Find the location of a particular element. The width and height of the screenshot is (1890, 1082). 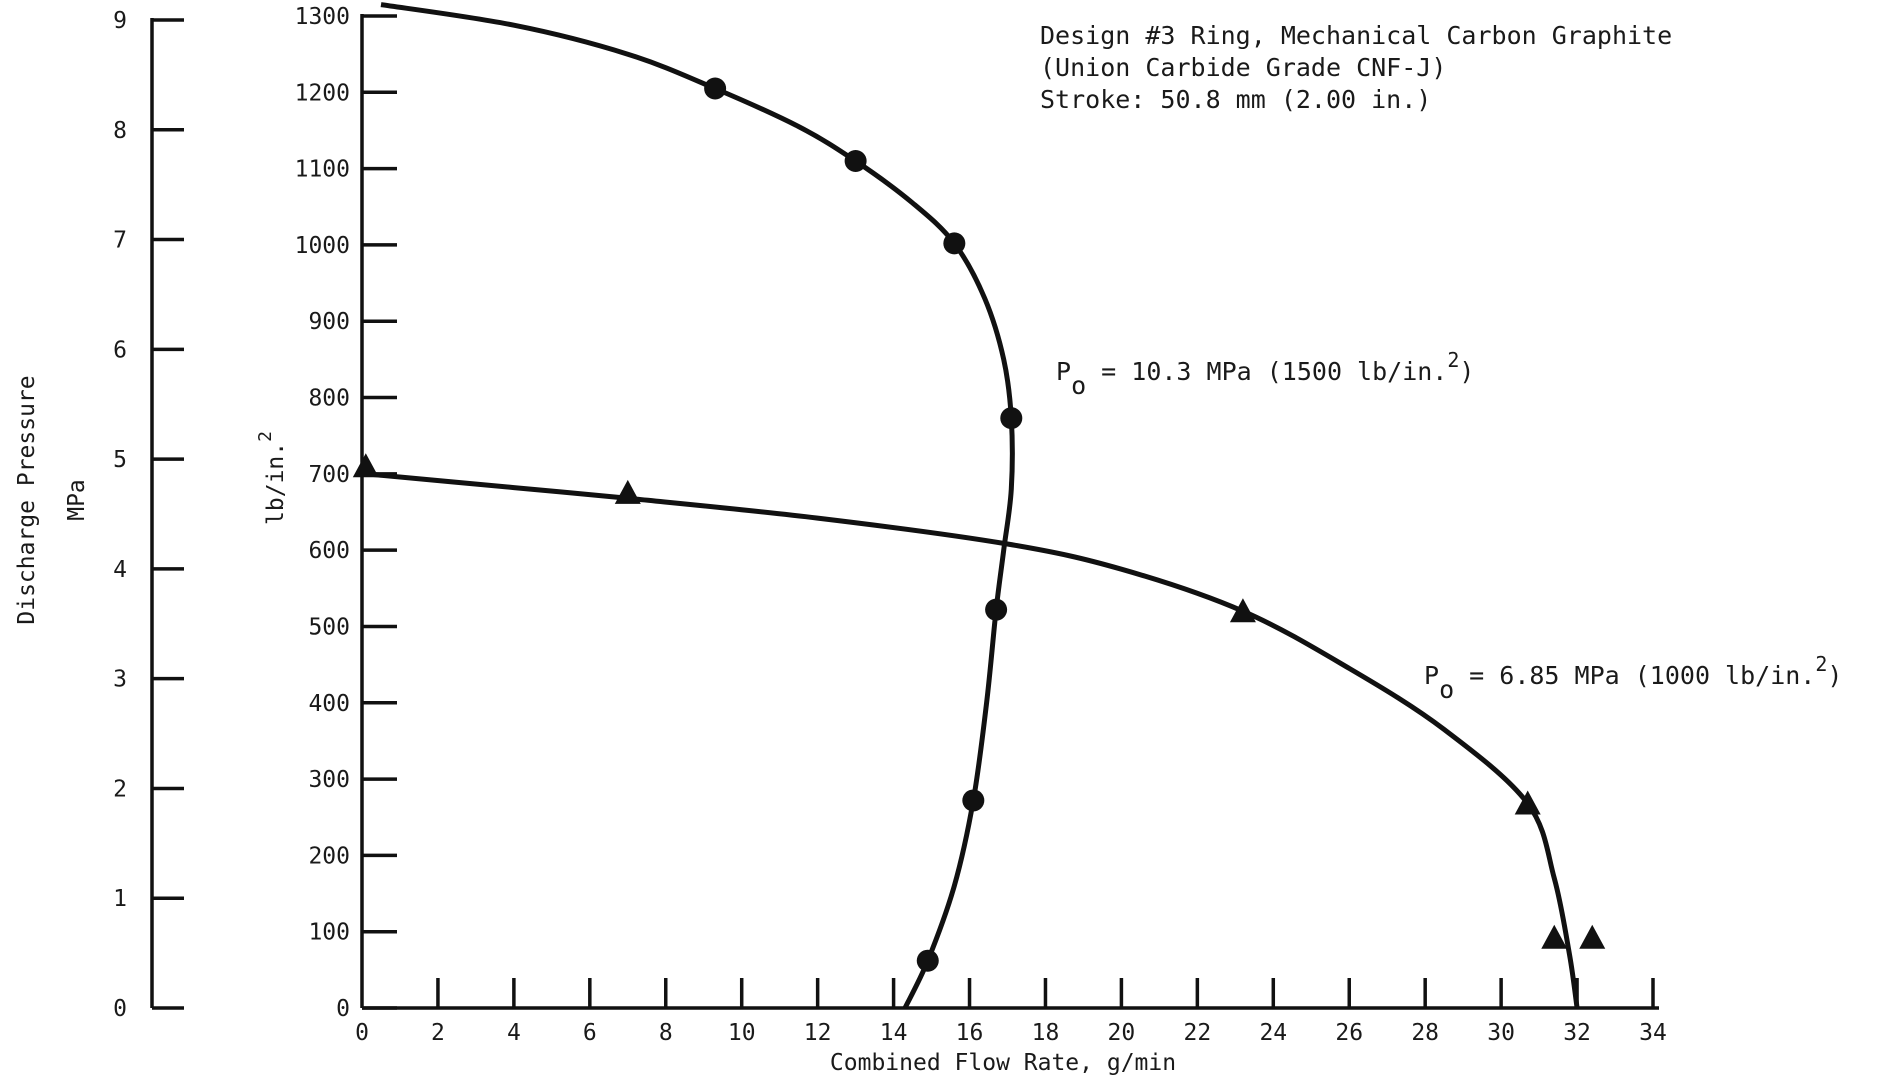

primary-y-tick-label: 400 is located at coordinates (329, 704).